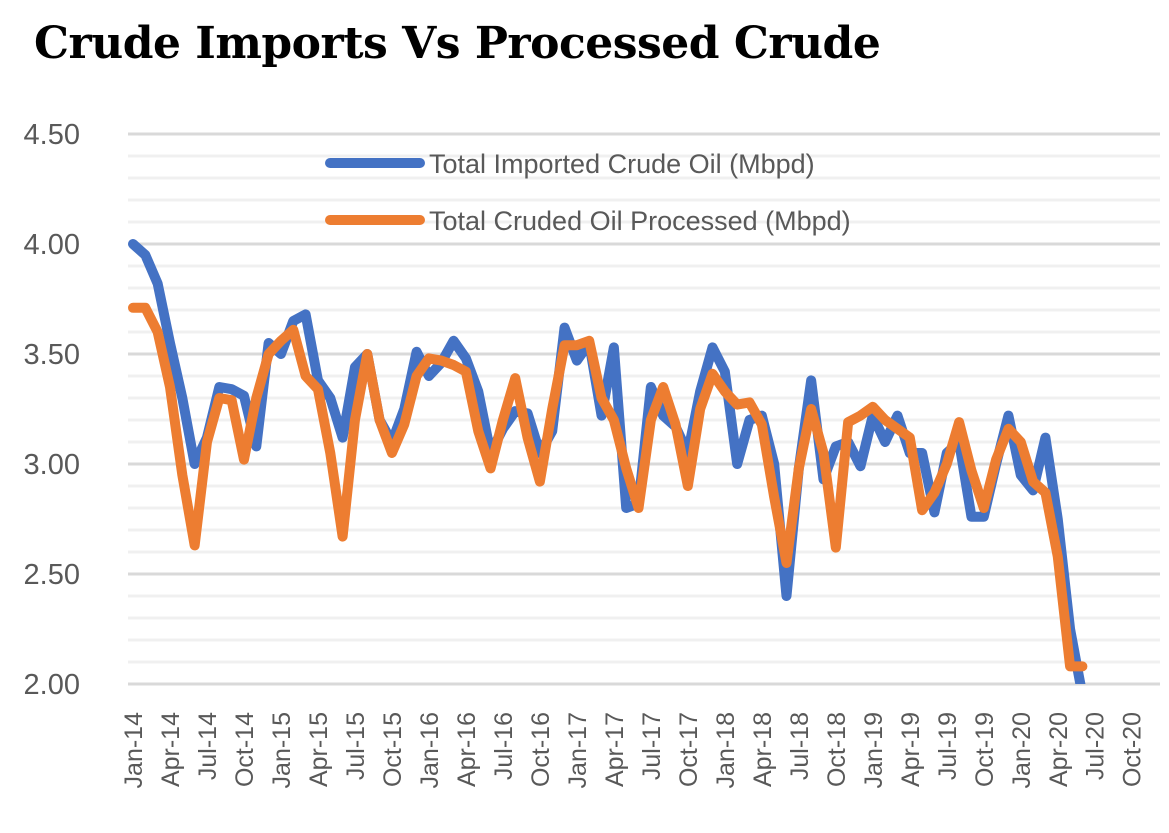  Describe the element at coordinates (134, 750) in the screenshot. I see `x-tick-label: Jan-14` at that location.